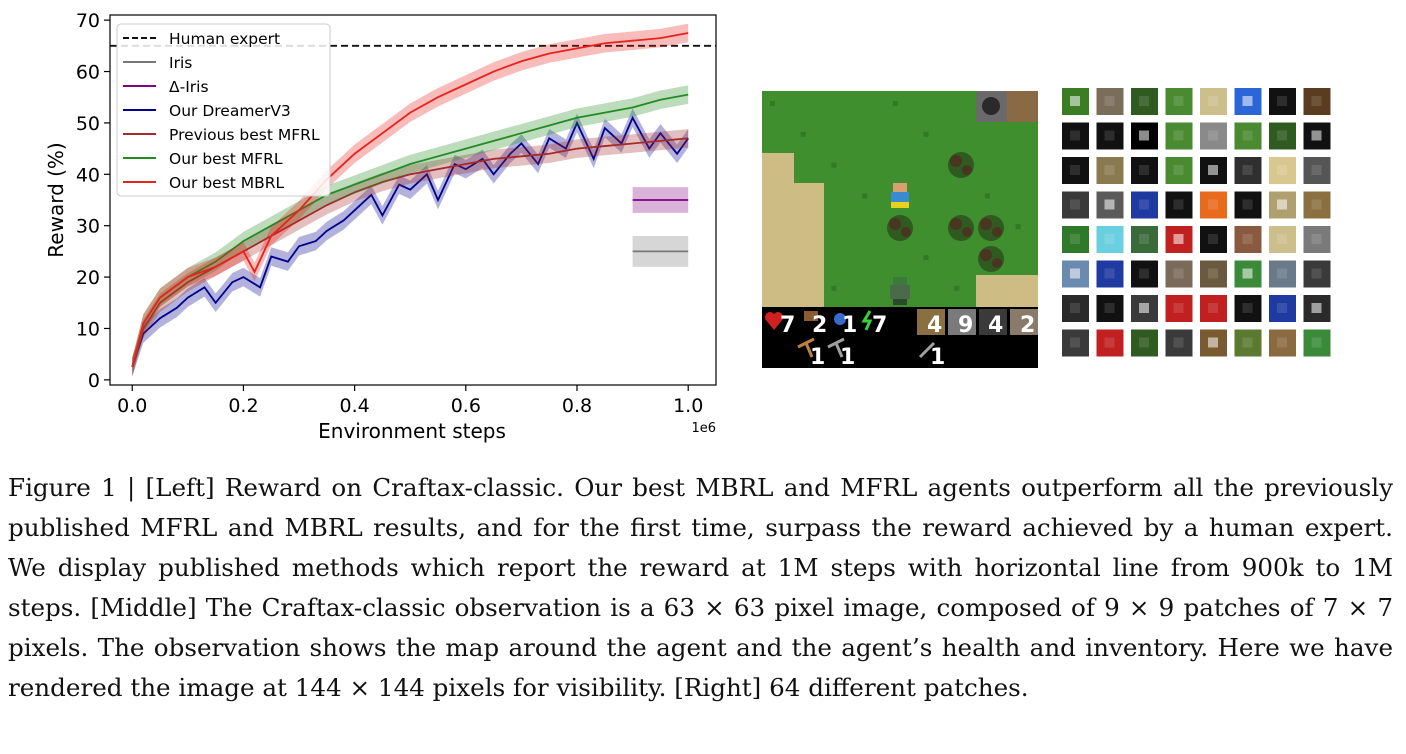  Describe the element at coordinates (410, 252) in the screenshot. I see `series-line-previous-best-mfrl` at that location.